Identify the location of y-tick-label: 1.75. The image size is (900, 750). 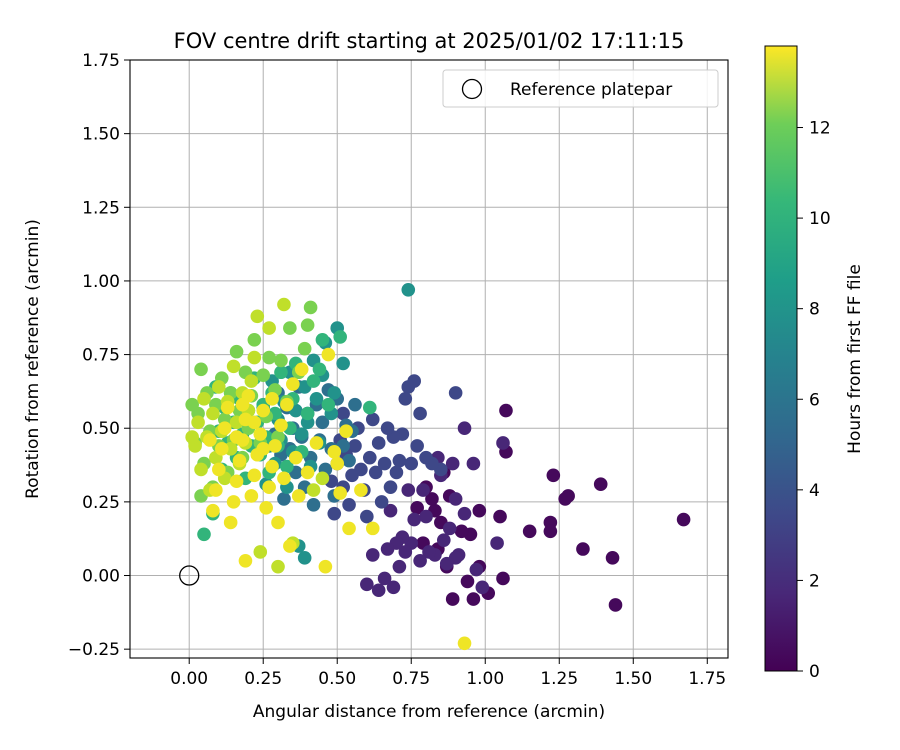
(101, 61).